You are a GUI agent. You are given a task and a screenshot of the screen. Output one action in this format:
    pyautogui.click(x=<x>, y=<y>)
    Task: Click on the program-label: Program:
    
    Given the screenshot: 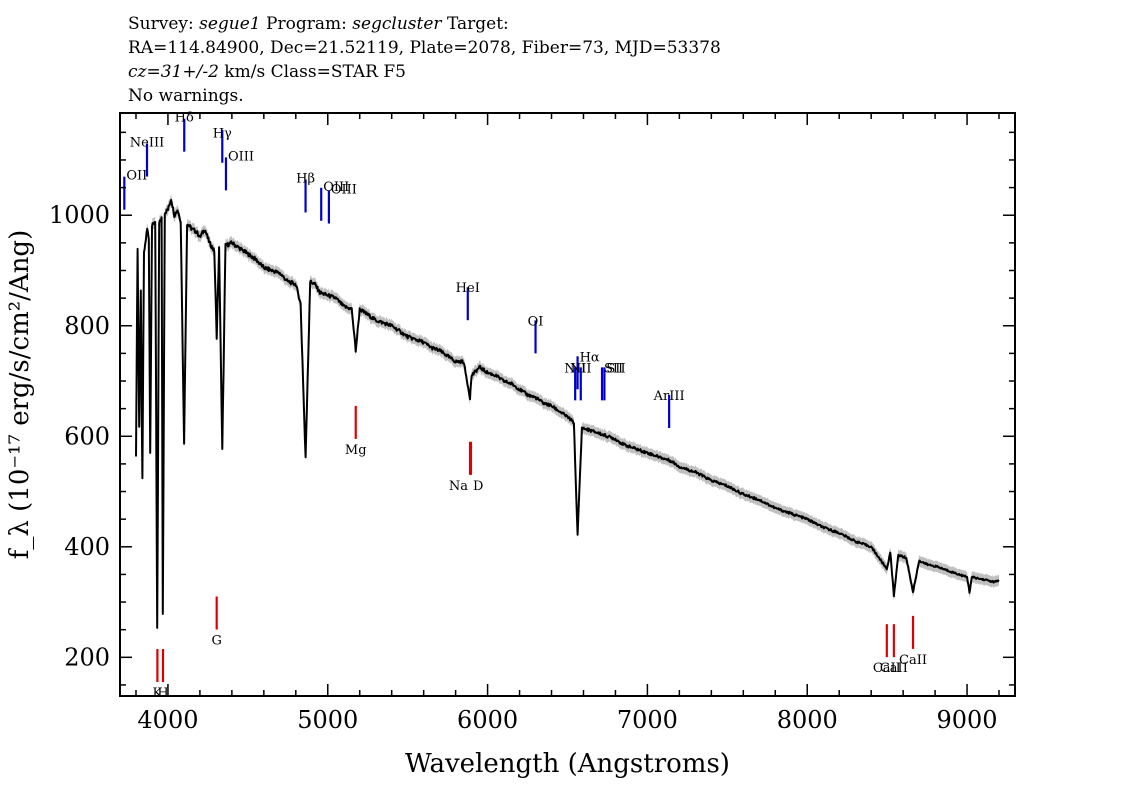 What is the action you would take?
    pyautogui.click(x=306, y=24)
    